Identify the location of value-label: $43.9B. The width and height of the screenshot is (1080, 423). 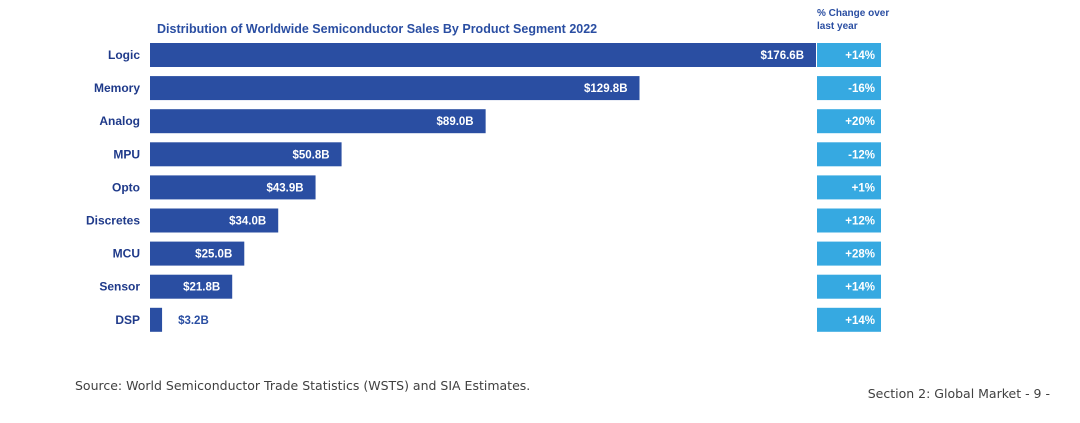
(284, 188).